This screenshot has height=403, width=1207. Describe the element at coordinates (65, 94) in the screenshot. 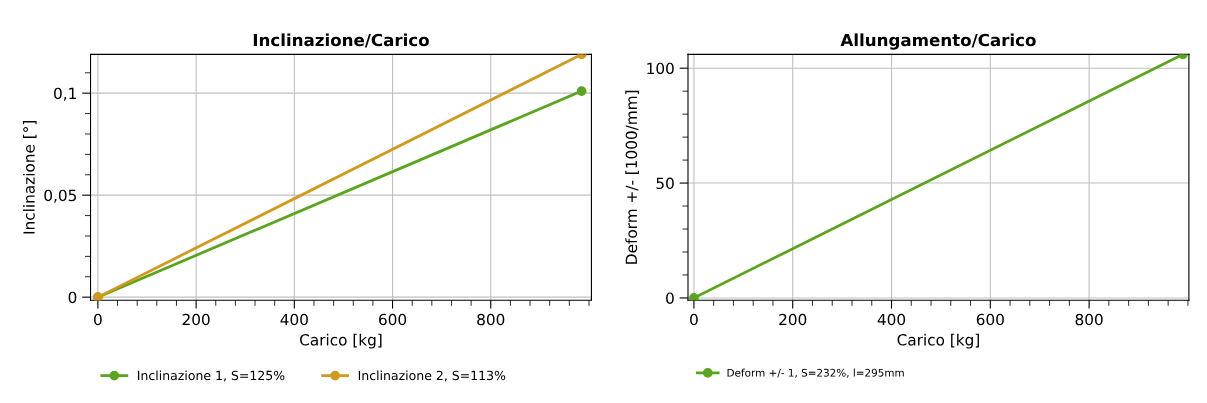

I see `y-tick-label: 0,1` at that location.